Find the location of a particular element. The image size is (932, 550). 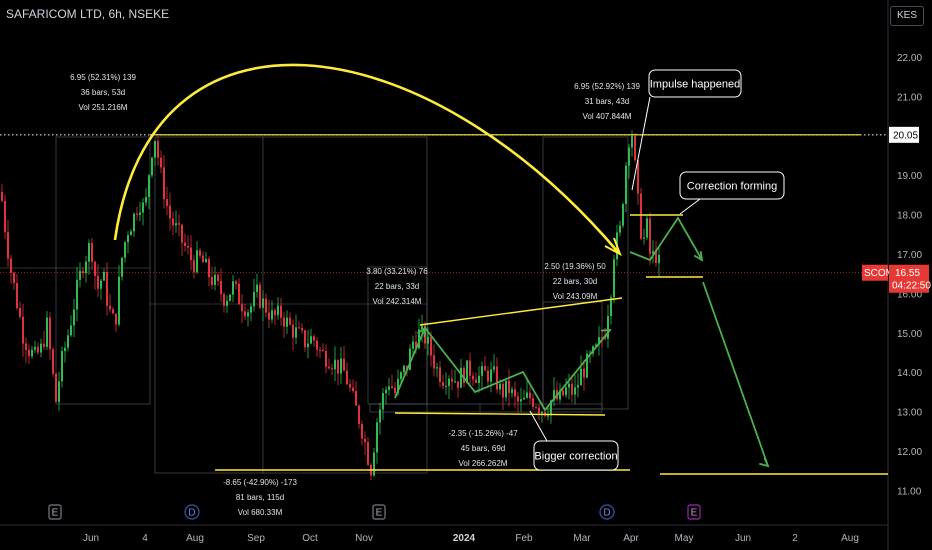

y-tick-label: 13.00 is located at coordinates (909, 413).